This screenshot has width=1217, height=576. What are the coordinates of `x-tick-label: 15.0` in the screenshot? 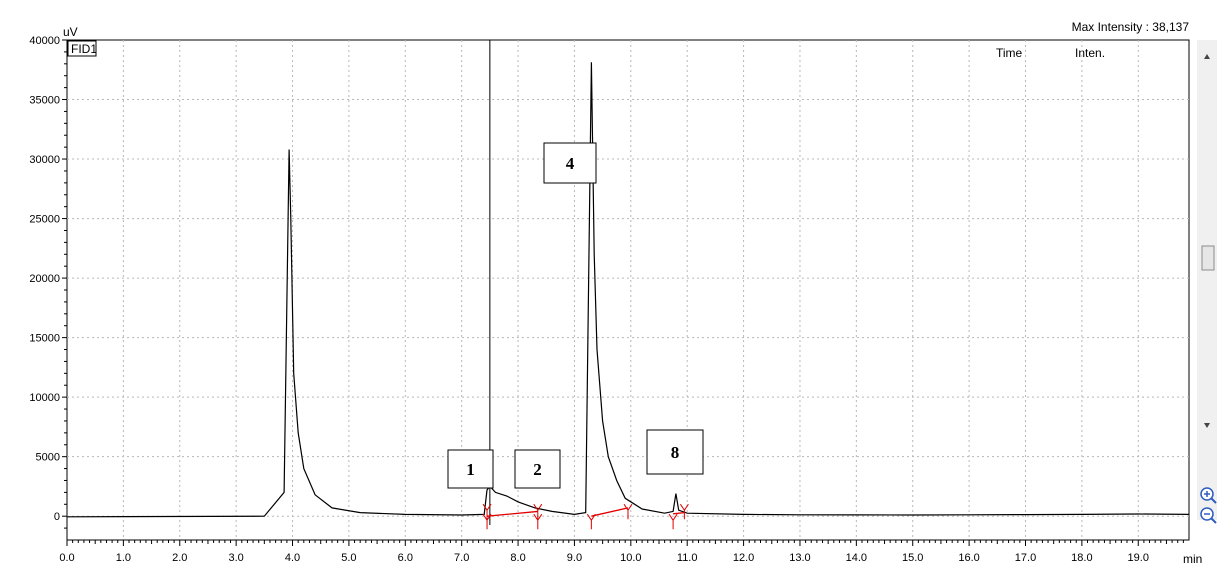 It's located at (912, 558).